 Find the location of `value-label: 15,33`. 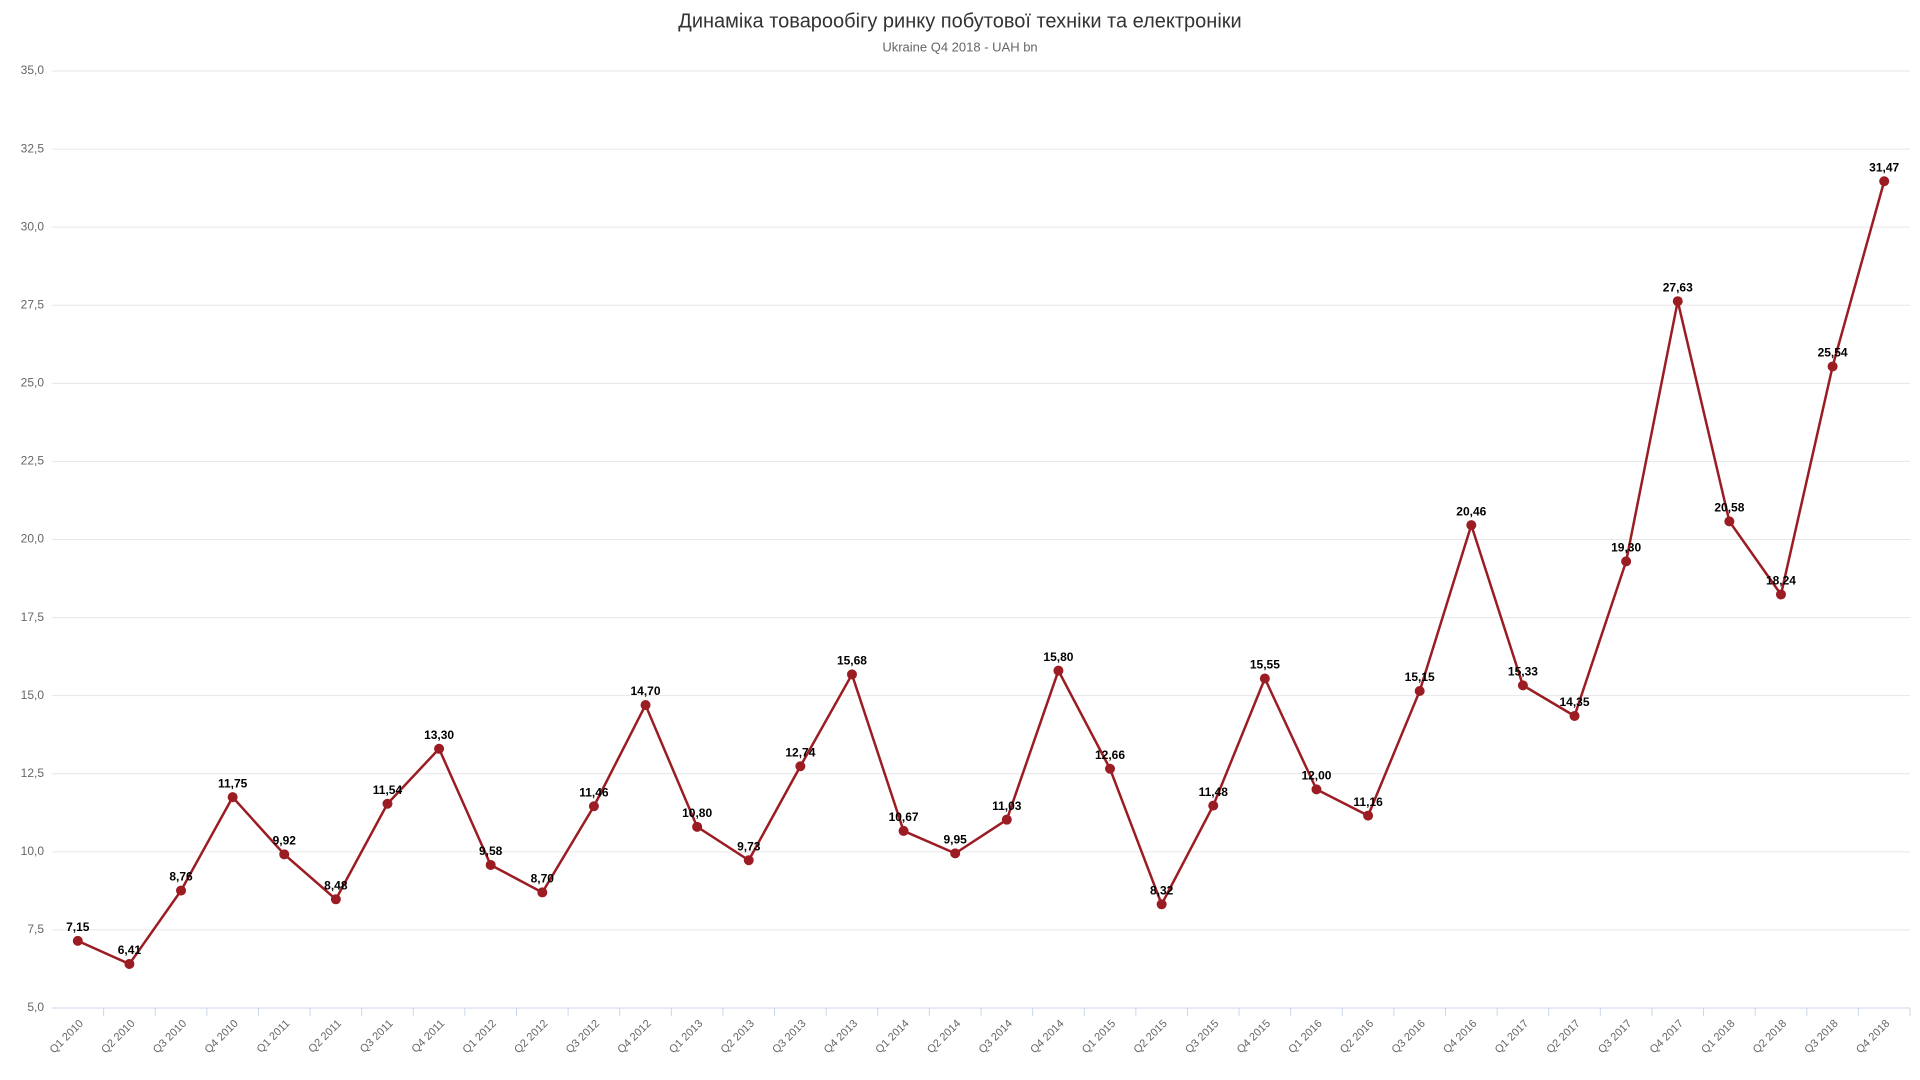

value-label: 15,33 is located at coordinates (1523, 672).